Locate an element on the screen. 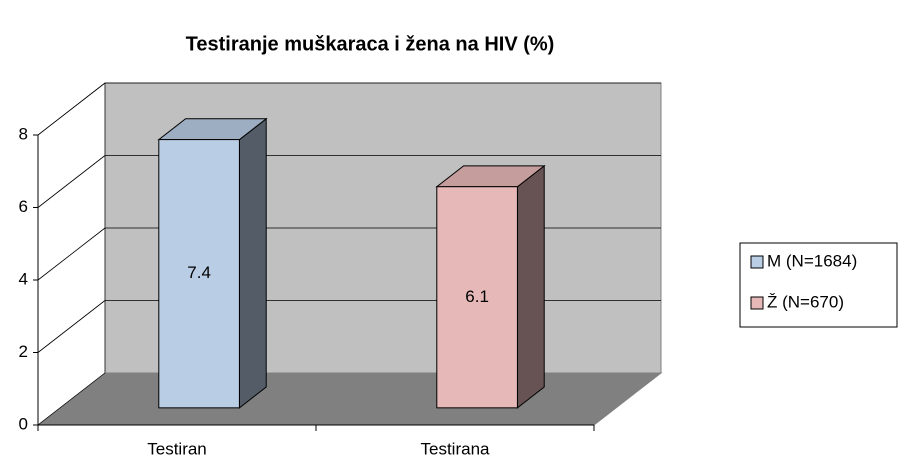 This screenshot has width=904, height=461. y-tick-label: 0 is located at coordinates (23, 423).